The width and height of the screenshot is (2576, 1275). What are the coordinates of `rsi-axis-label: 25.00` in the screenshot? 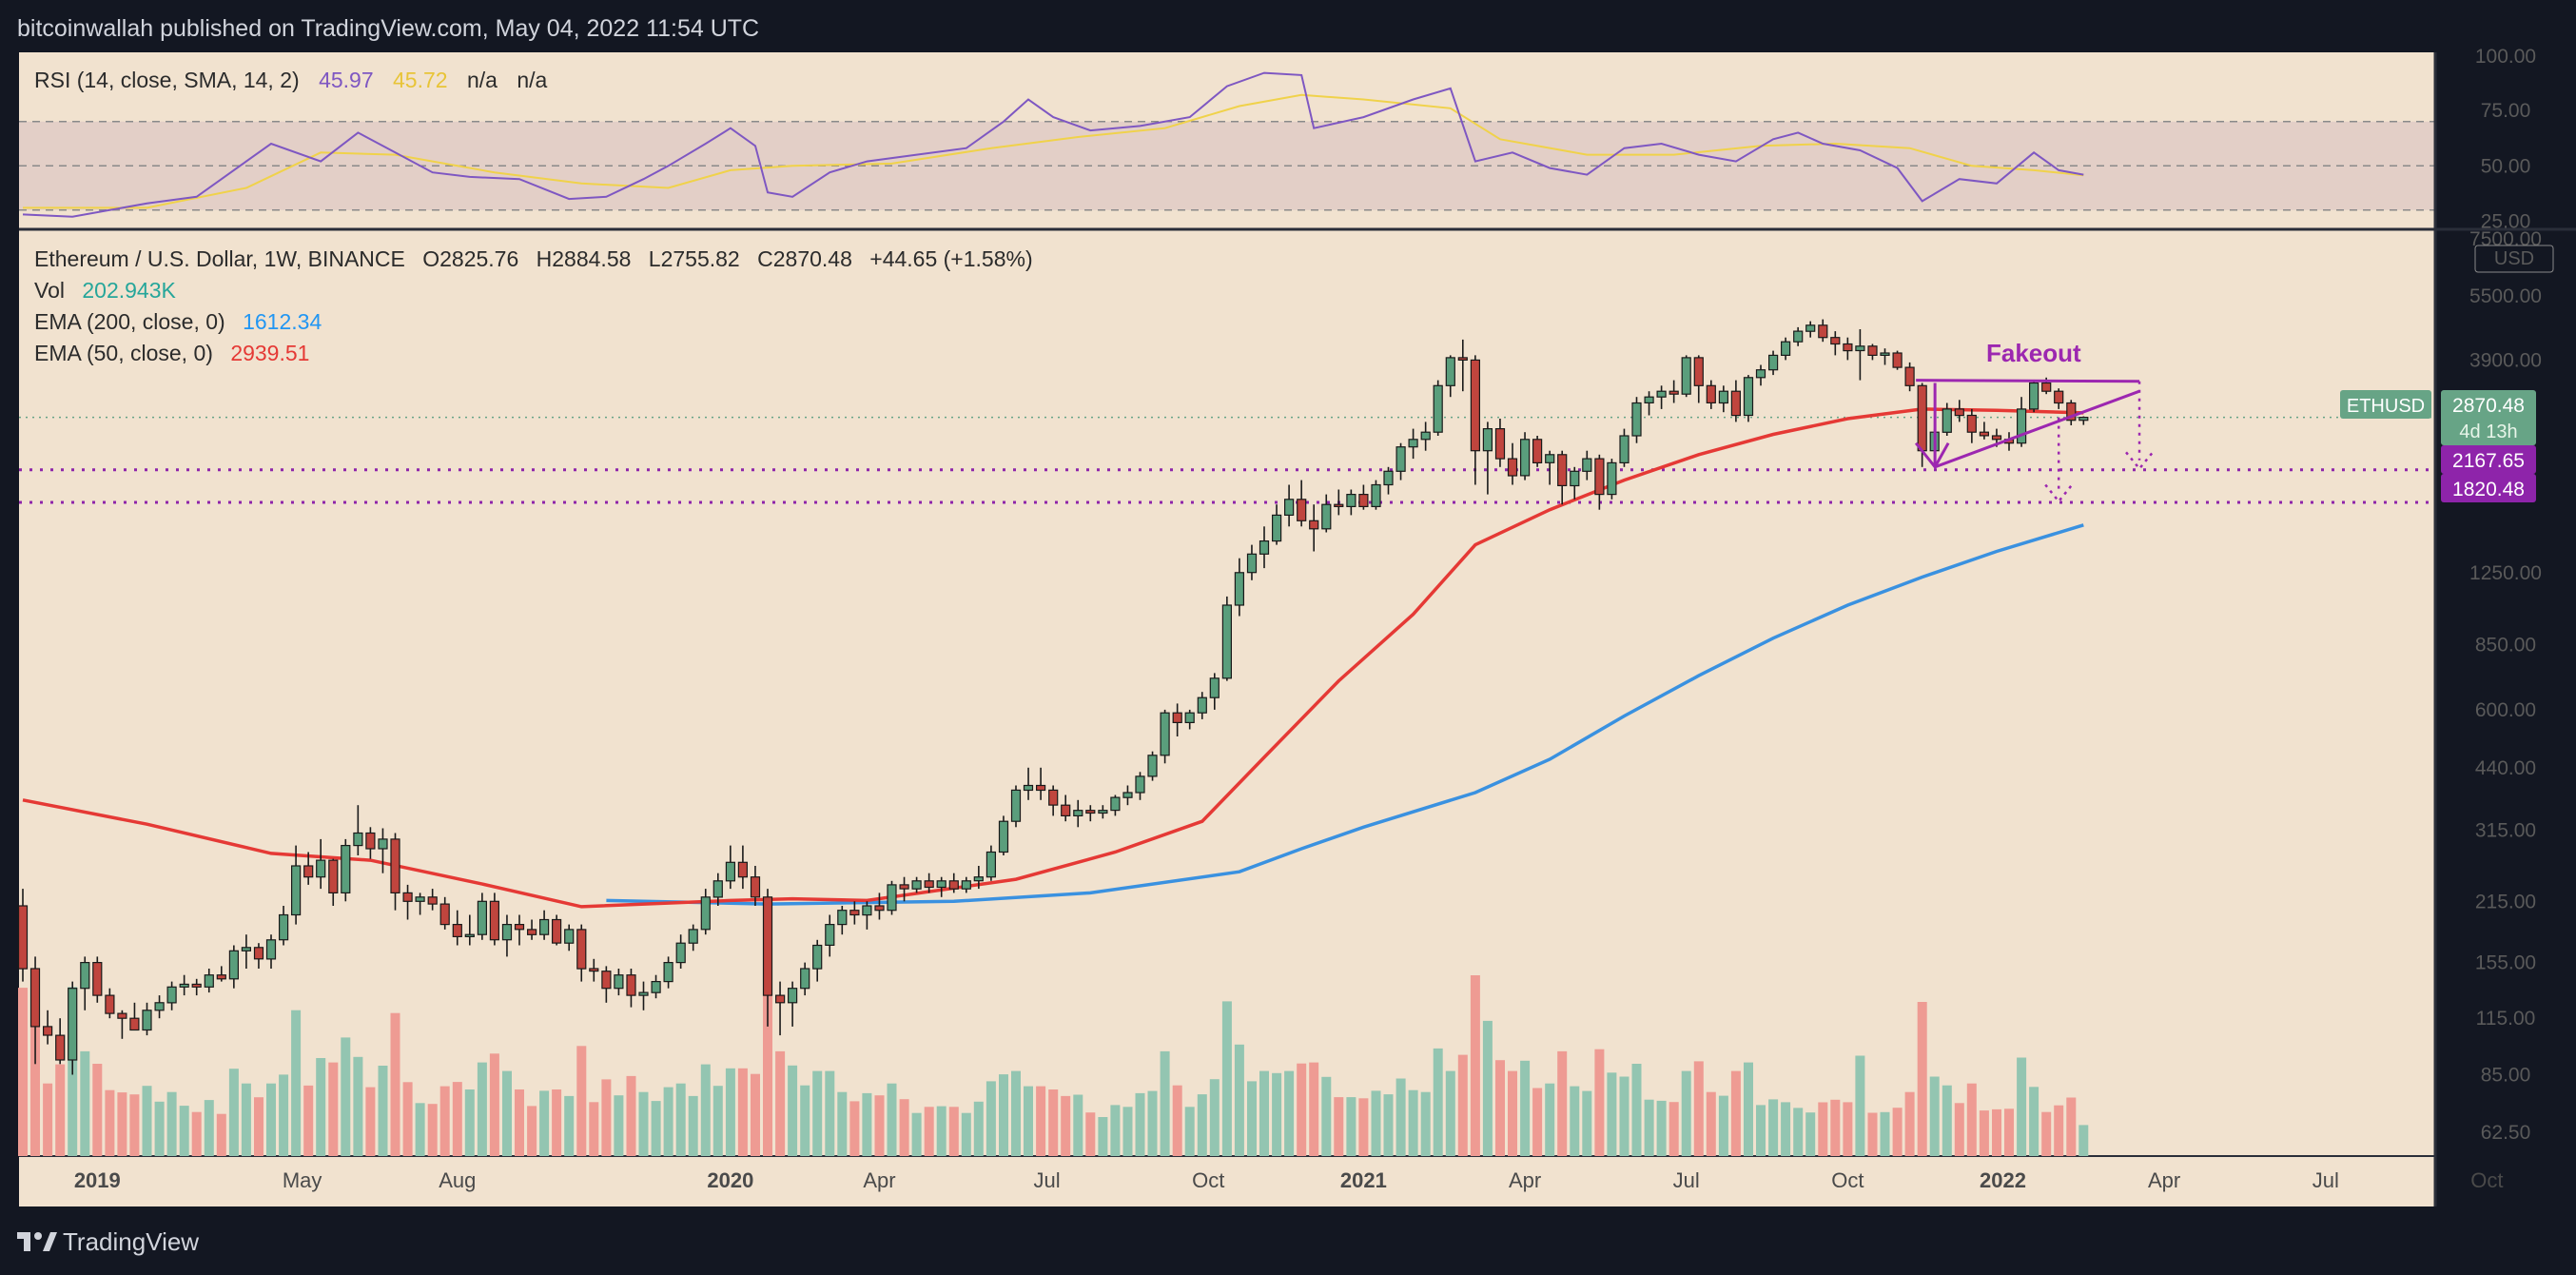 It's located at (2506, 221).